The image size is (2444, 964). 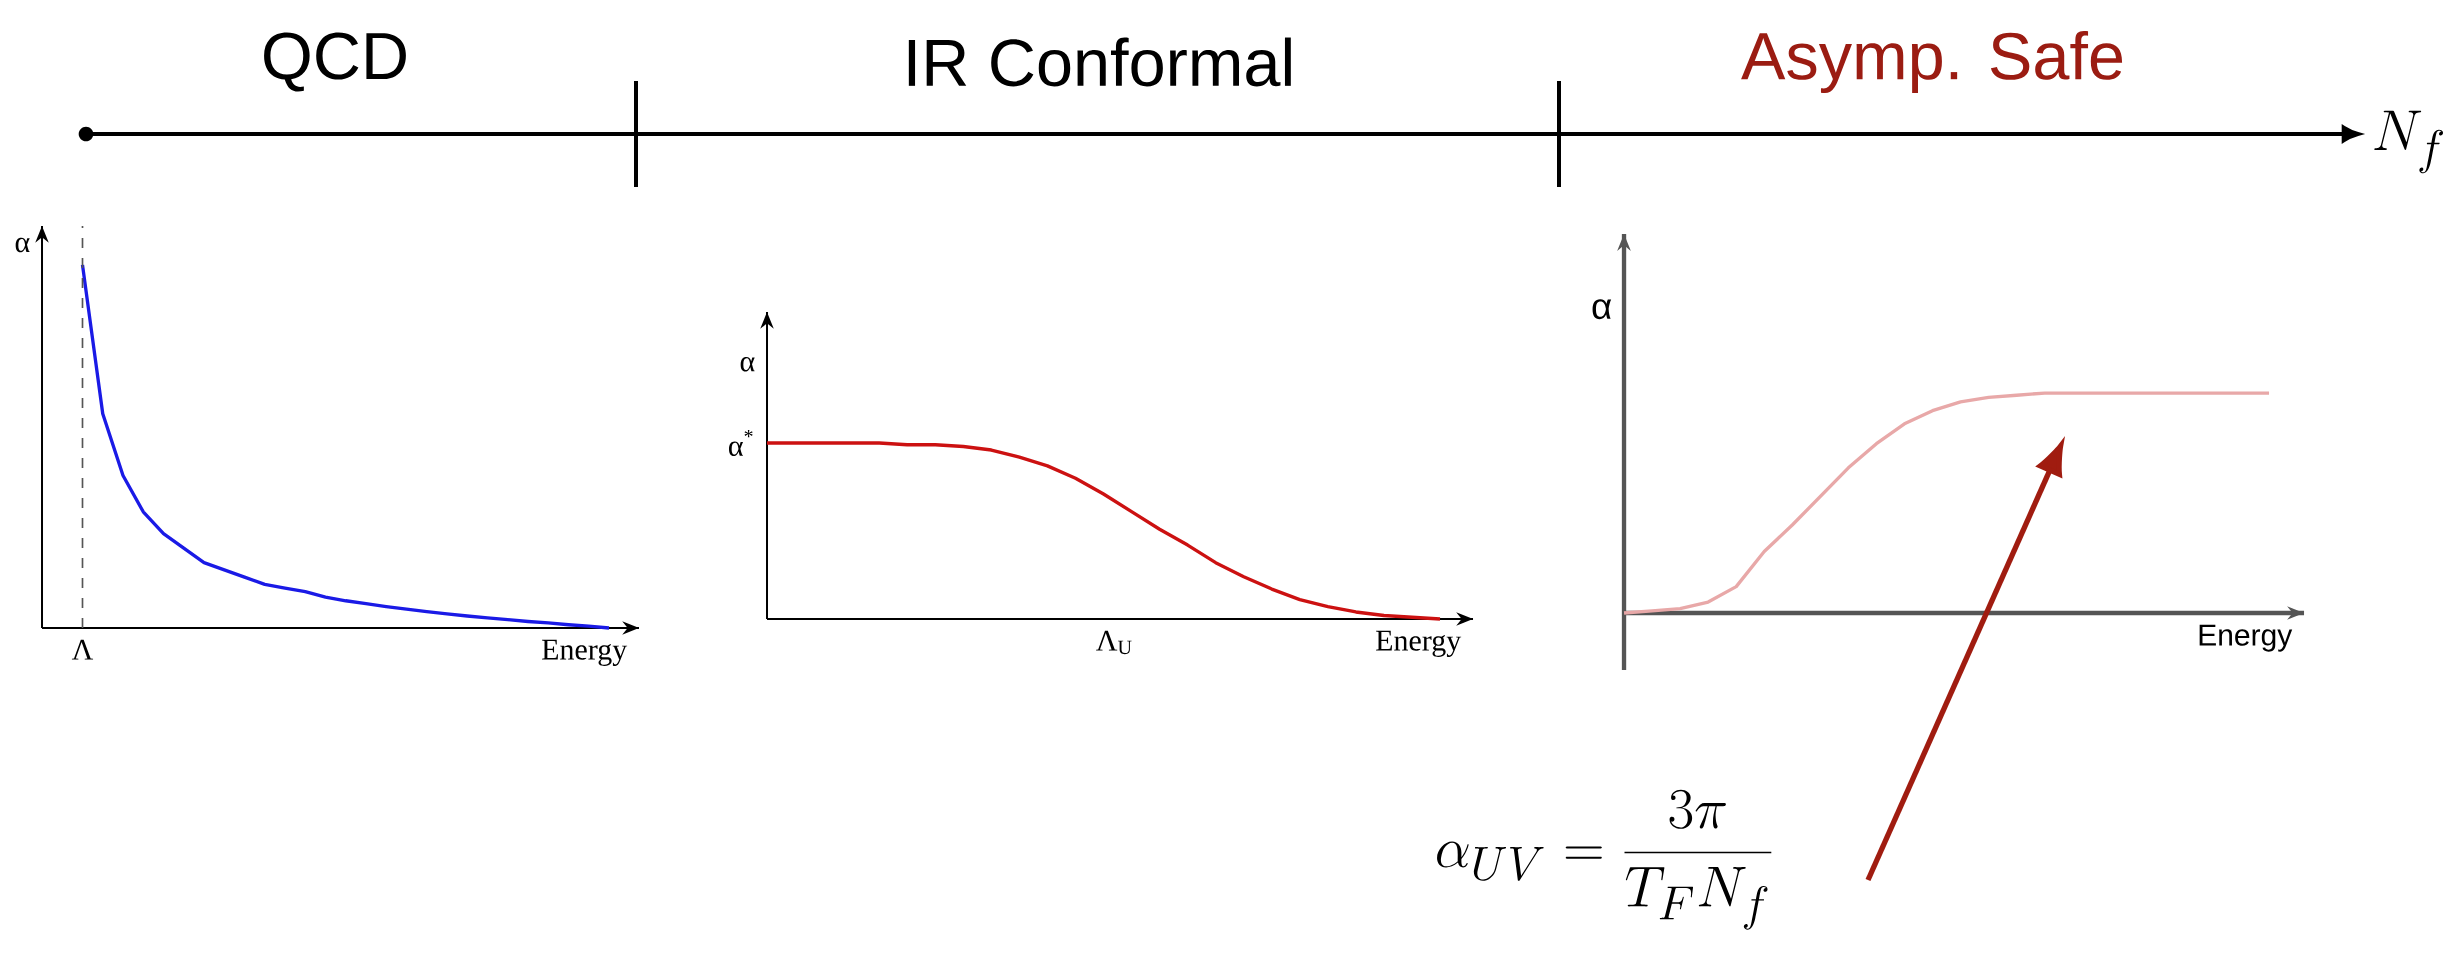 What do you see at coordinates (335, 62) in the screenshot?
I see `text: QCD` at bounding box center [335, 62].